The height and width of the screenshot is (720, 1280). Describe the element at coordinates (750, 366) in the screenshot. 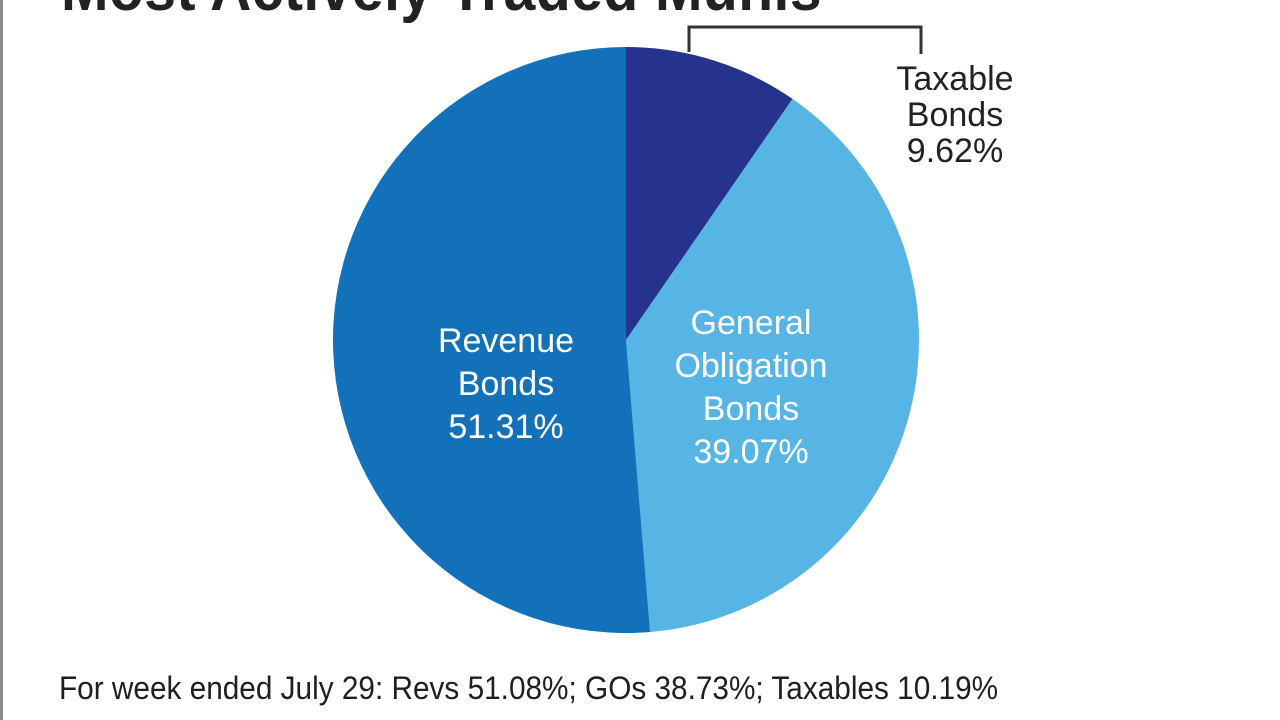

I see `pie-slice-label-line: Obligation` at that location.